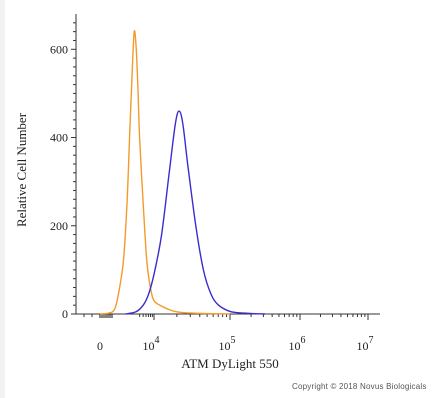 The width and height of the screenshot is (444, 398). I want to click on y-tick-label: 600, so click(59, 49).